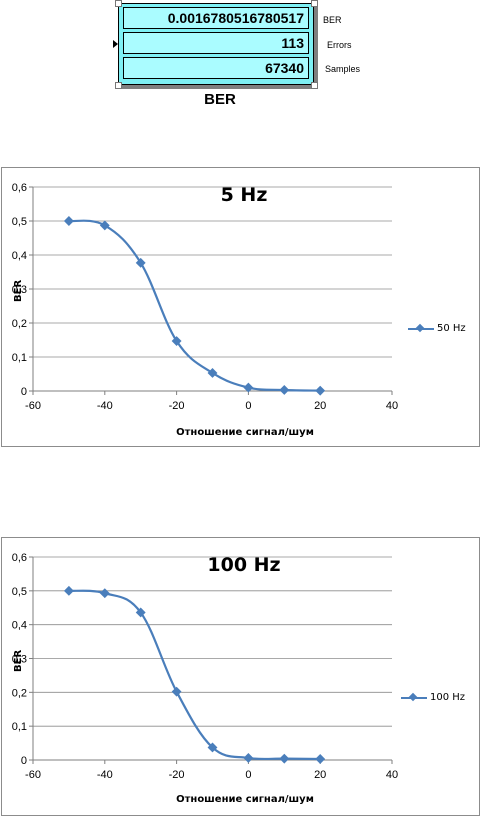  What do you see at coordinates (448, 697) in the screenshot?
I see `legend-entry: 100 Hz` at bounding box center [448, 697].